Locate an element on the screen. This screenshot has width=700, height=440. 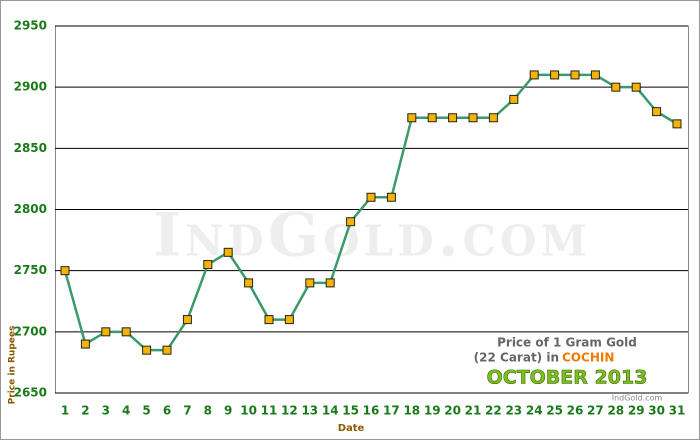
x-tick-label: 6 is located at coordinates (167, 411).